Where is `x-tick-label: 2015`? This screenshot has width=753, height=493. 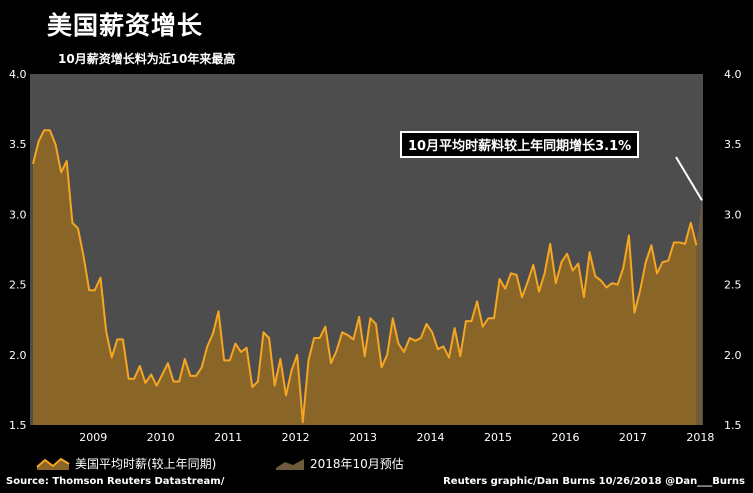 x-tick-label: 2015 is located at coordinates (498, 437).